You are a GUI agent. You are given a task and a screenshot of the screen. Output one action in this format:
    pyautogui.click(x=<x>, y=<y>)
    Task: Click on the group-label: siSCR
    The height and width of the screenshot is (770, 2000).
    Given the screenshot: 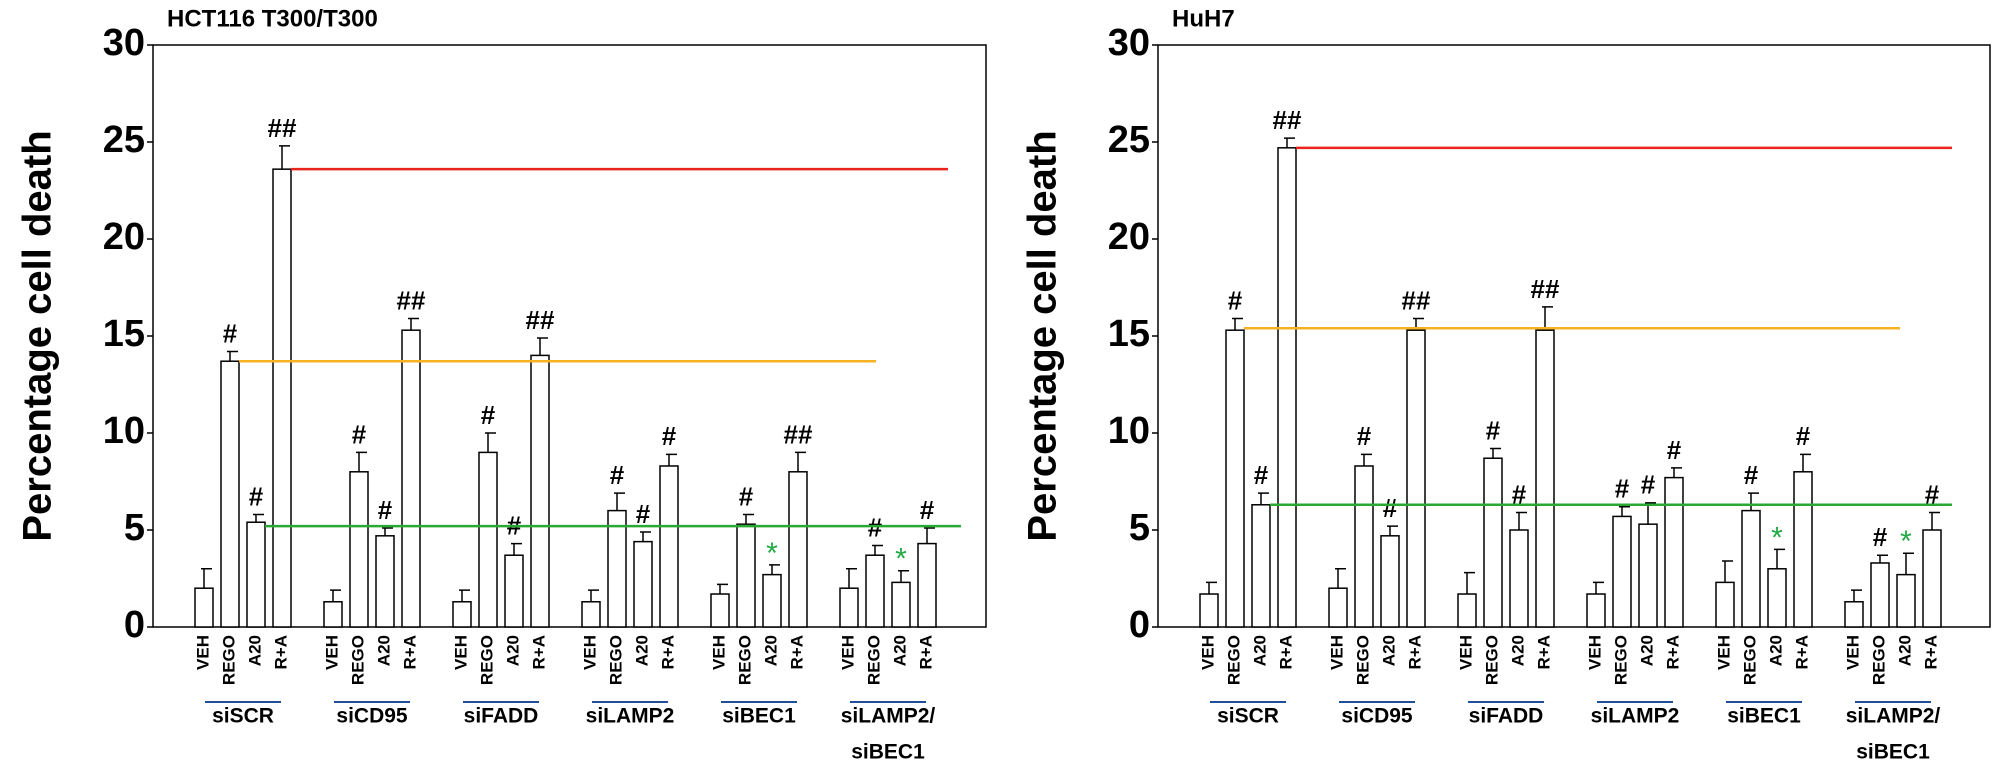 What is the action you would take?
    pyautogui.click(x=243, y=716)
    